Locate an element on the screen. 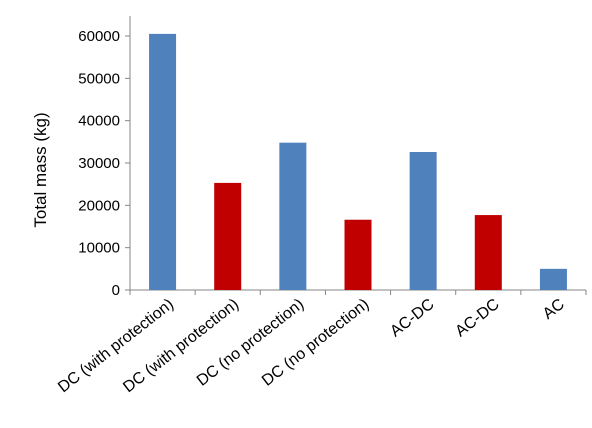 The image size is (592, 428). y-axis-ticks: 0 10000 20000 30000 40000 50000 60000 is located at coordinates (104, 163).